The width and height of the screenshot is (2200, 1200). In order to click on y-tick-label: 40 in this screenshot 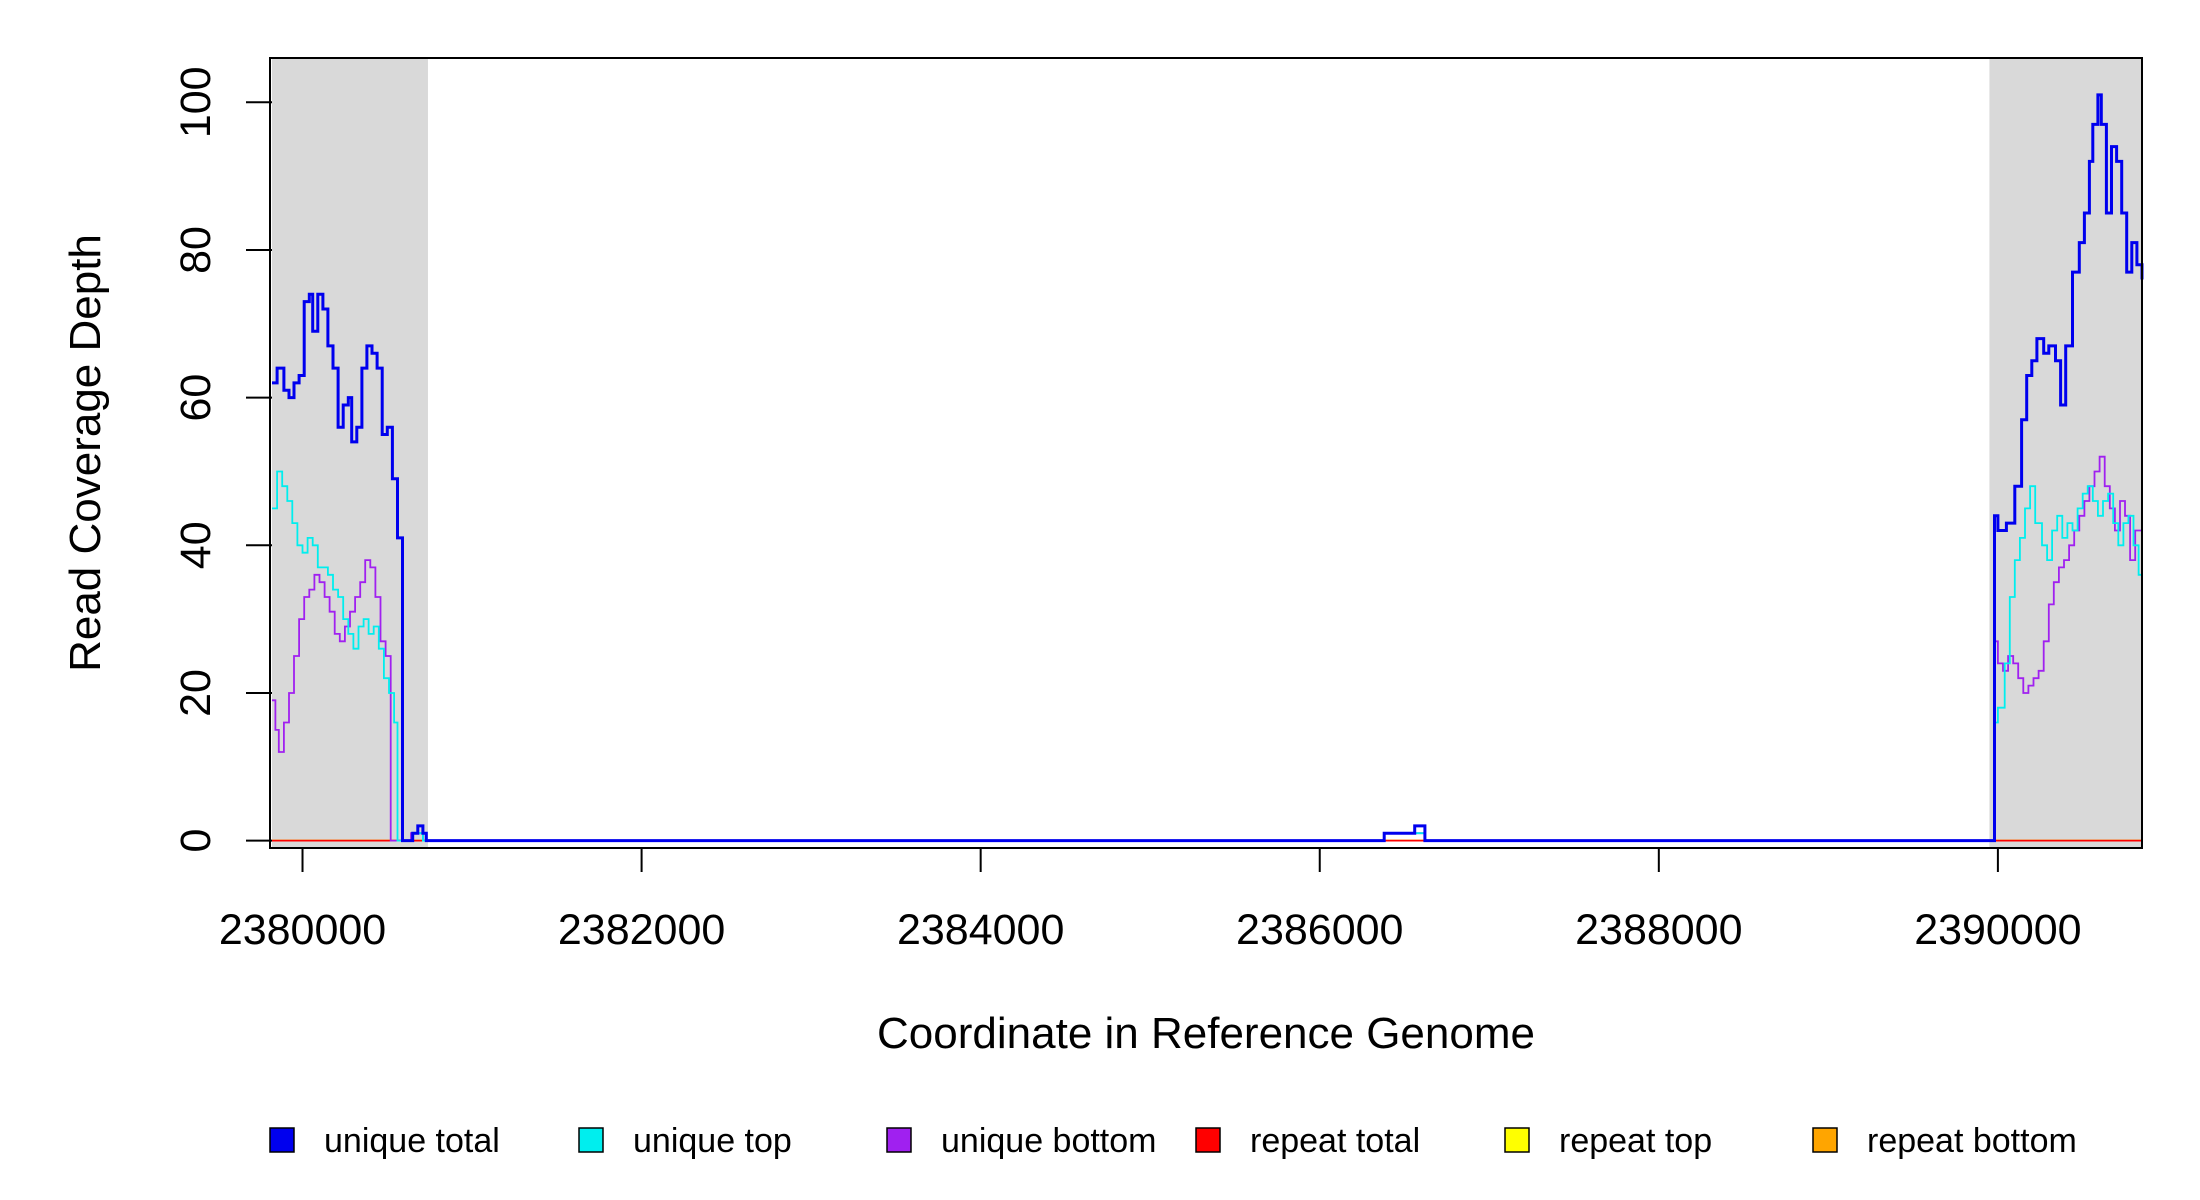, I will do `click(196, 545)`.